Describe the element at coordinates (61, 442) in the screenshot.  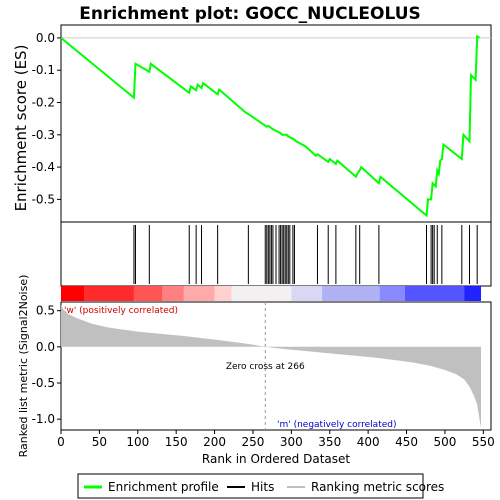
I see `x-tick-label: 0` at that location.